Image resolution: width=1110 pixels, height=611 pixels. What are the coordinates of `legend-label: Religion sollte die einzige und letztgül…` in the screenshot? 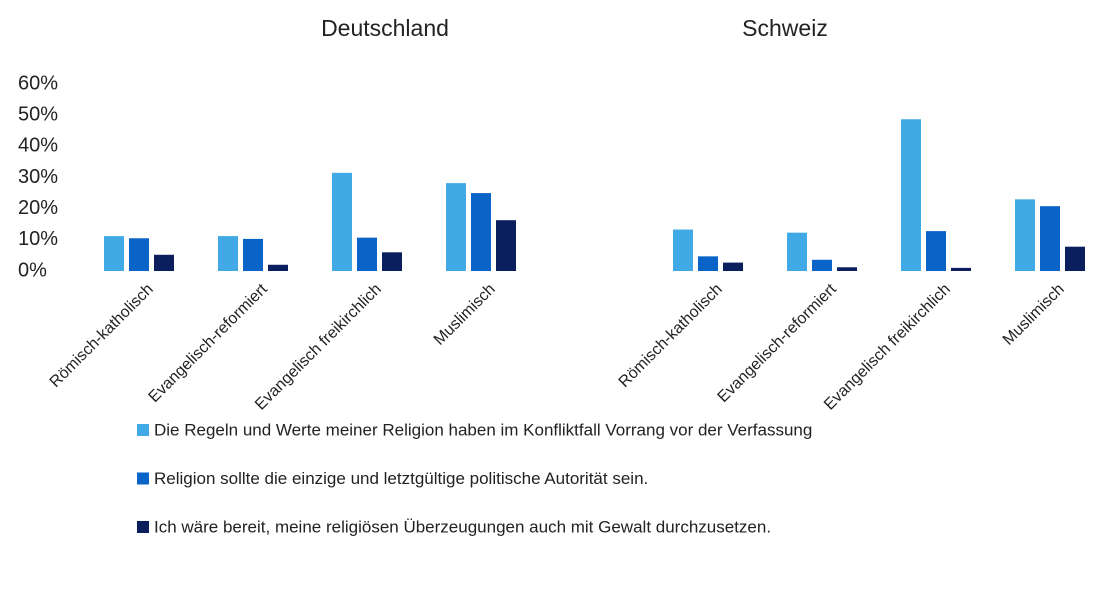 It's located at (401, 478).